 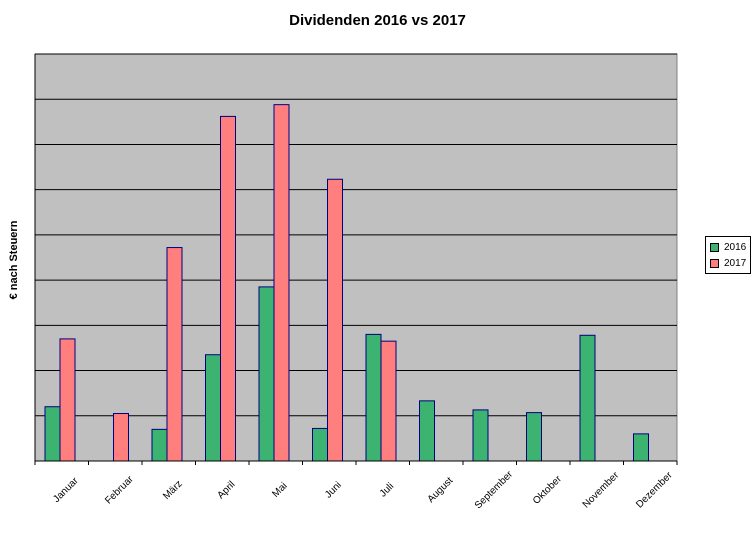 I want to click on chart-legend: 2016 2017, so click(x=728, y=255).